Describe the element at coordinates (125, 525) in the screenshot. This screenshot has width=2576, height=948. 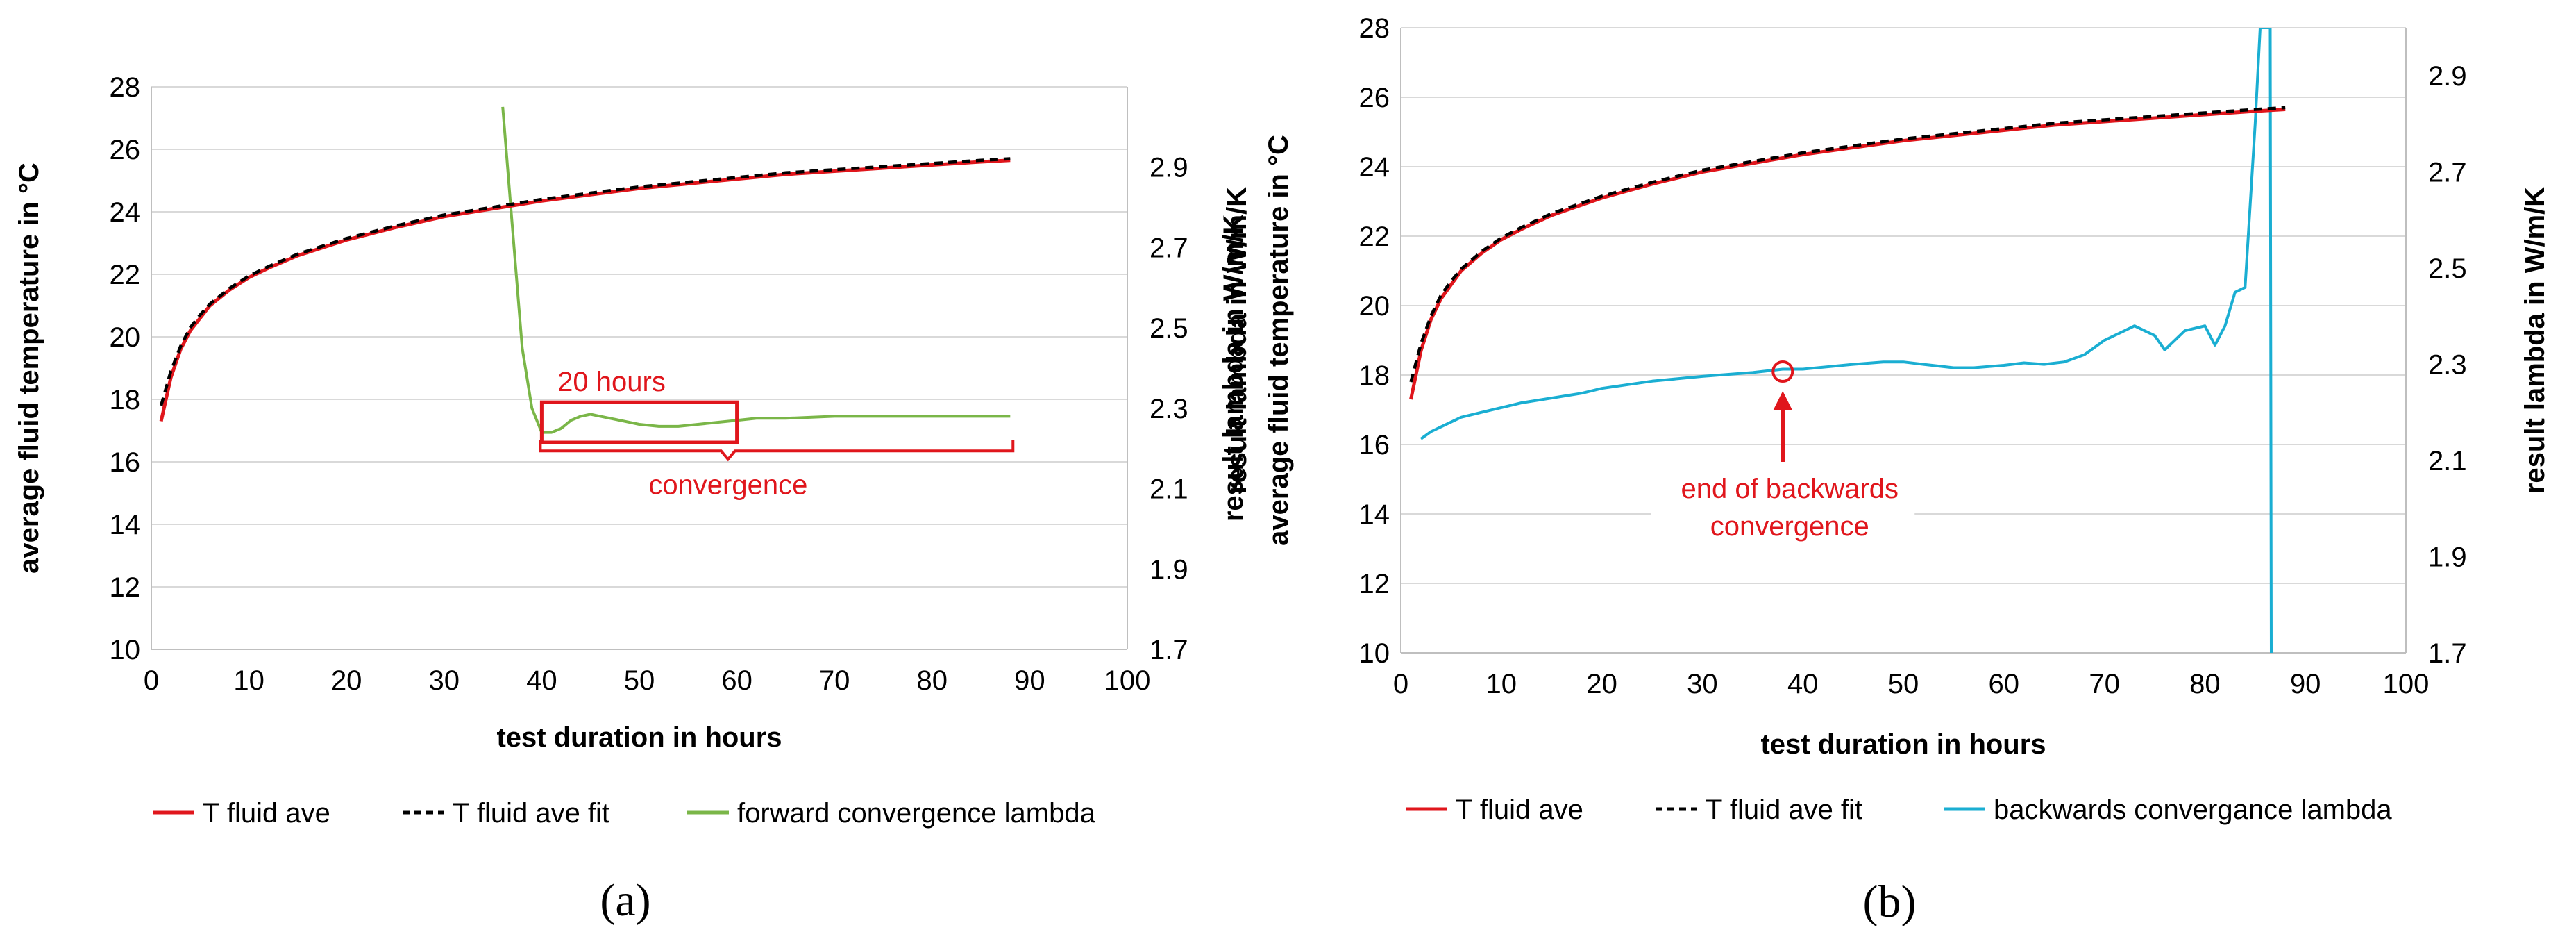
I see `y-tick-a-14: 14` at that location.